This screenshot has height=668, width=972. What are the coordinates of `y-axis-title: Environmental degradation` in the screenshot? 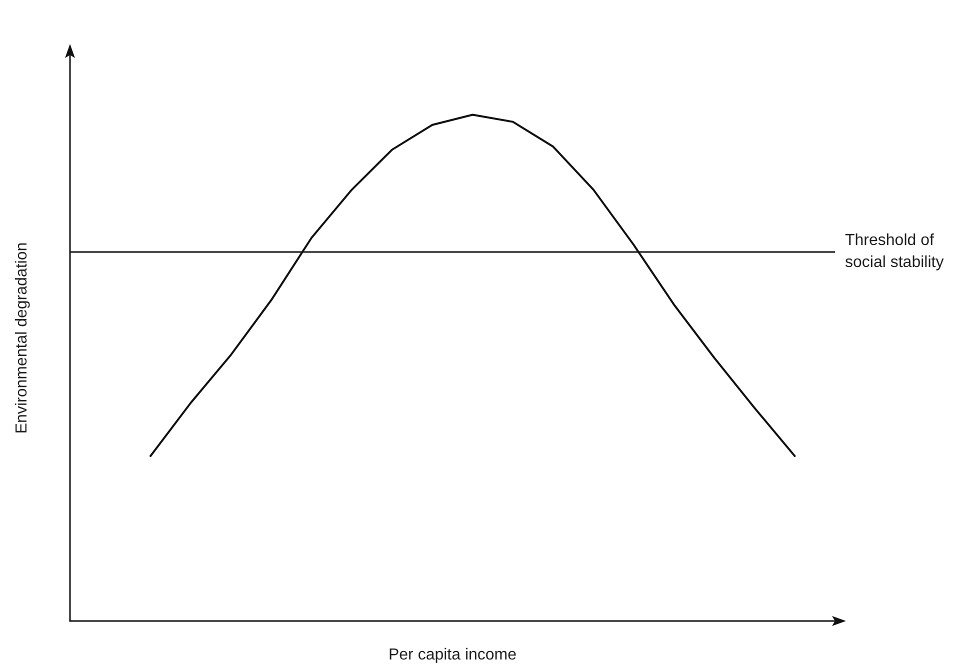 It's located at (22, 338).